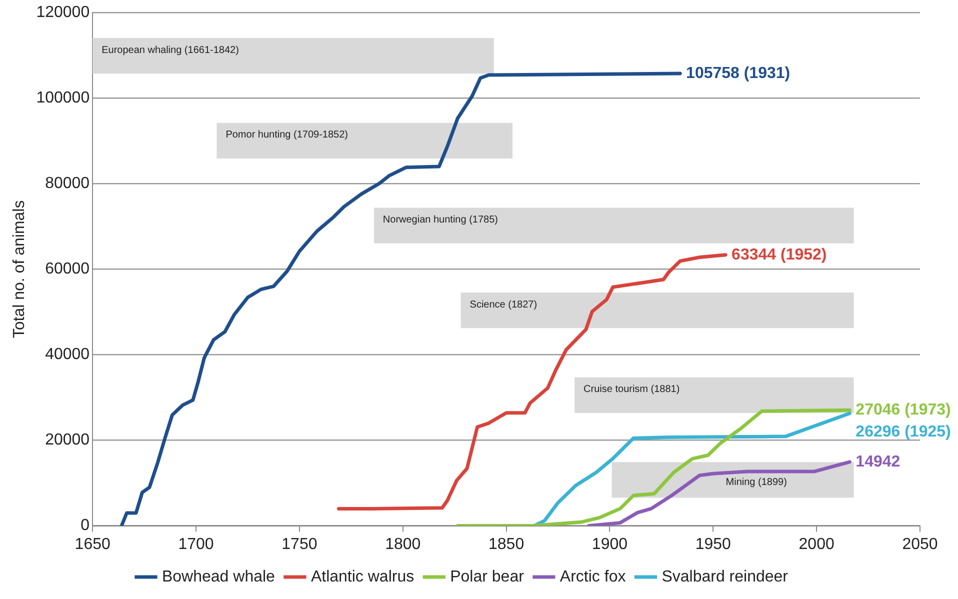 The width and height of the screenshot is (958, 599). I want to click on y-tick-label: 80000, so click(67, 183).